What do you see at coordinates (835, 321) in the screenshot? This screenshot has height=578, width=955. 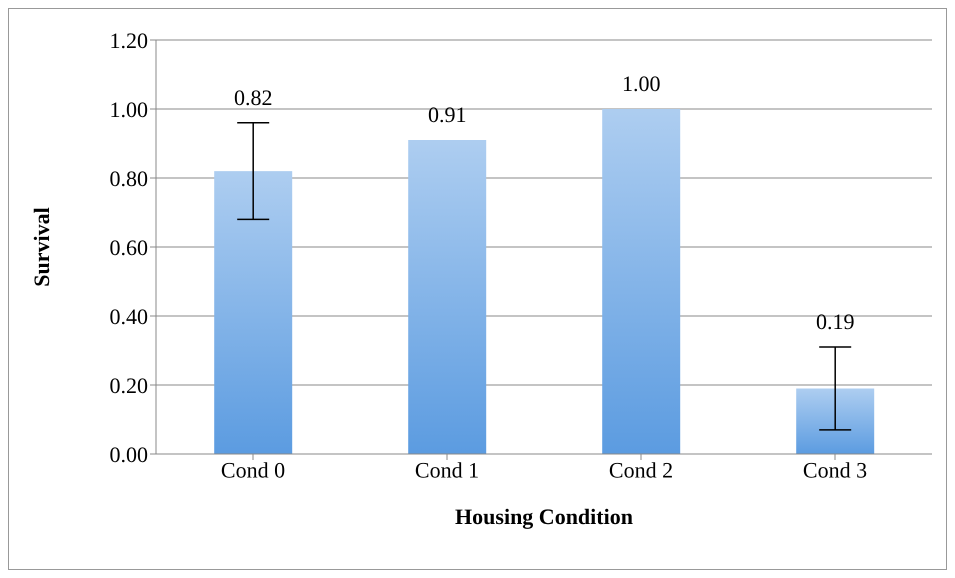 I see `data-label: 0.19` at bounding box center [835, 321].